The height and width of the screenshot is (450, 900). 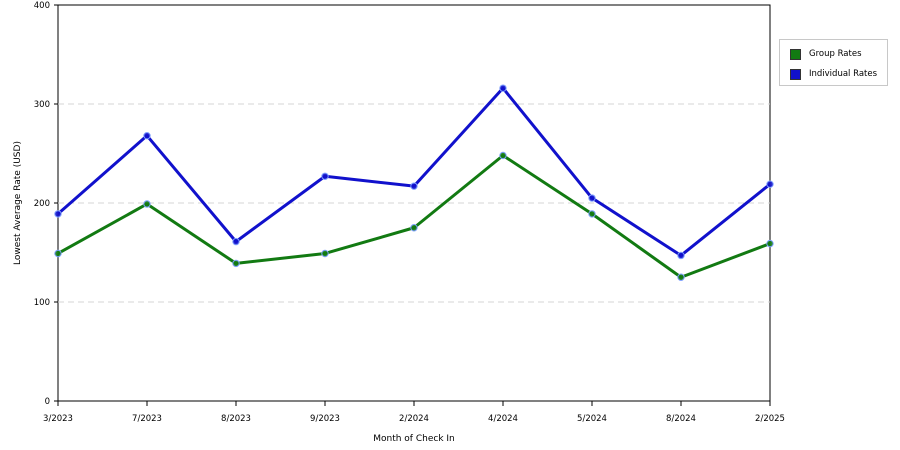 I want to click on x-tick-label: 8/2023, so click(x=236, y=419).